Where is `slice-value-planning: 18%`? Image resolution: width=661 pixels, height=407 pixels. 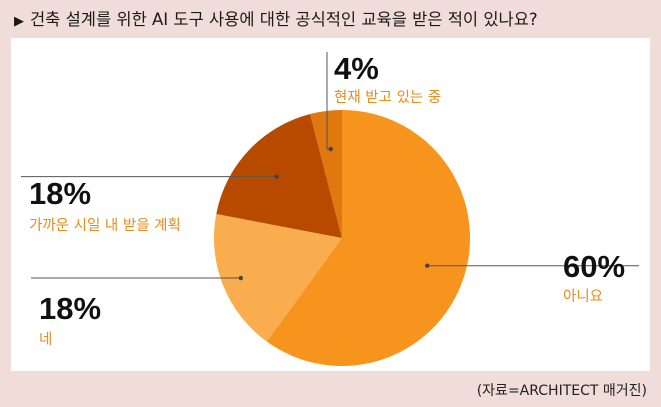
slice-value-planning: 18% is located at coordinates (60, 193).